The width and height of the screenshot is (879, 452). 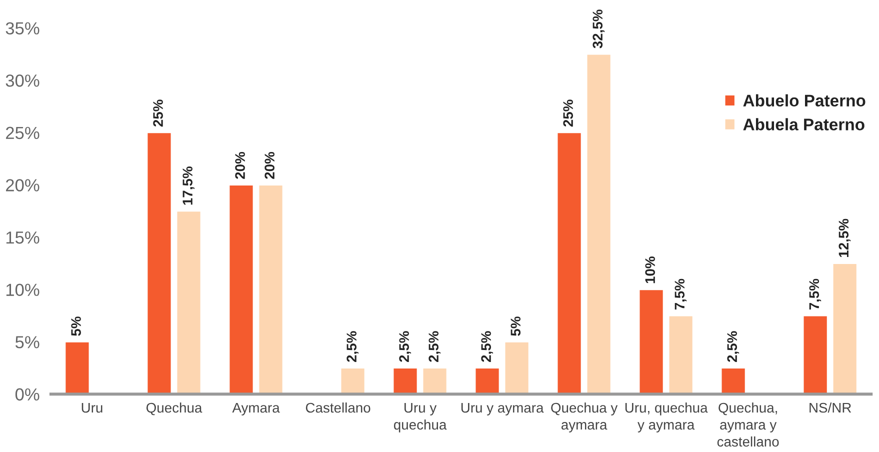 I want to click on x-tick-label: Quechua y aymara, so click(x=584, y=417).